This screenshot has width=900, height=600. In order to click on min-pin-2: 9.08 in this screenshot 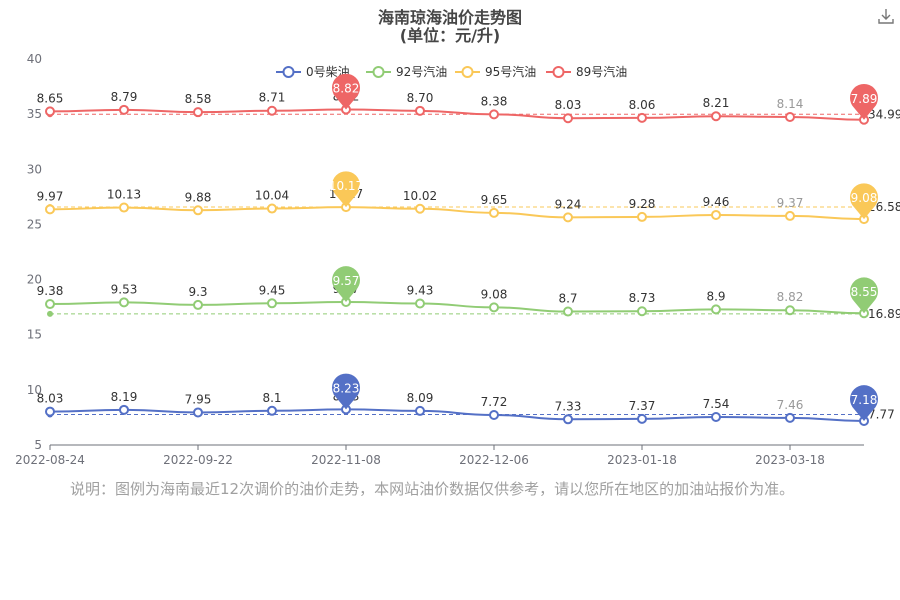, I will do `click(864, 201)`.